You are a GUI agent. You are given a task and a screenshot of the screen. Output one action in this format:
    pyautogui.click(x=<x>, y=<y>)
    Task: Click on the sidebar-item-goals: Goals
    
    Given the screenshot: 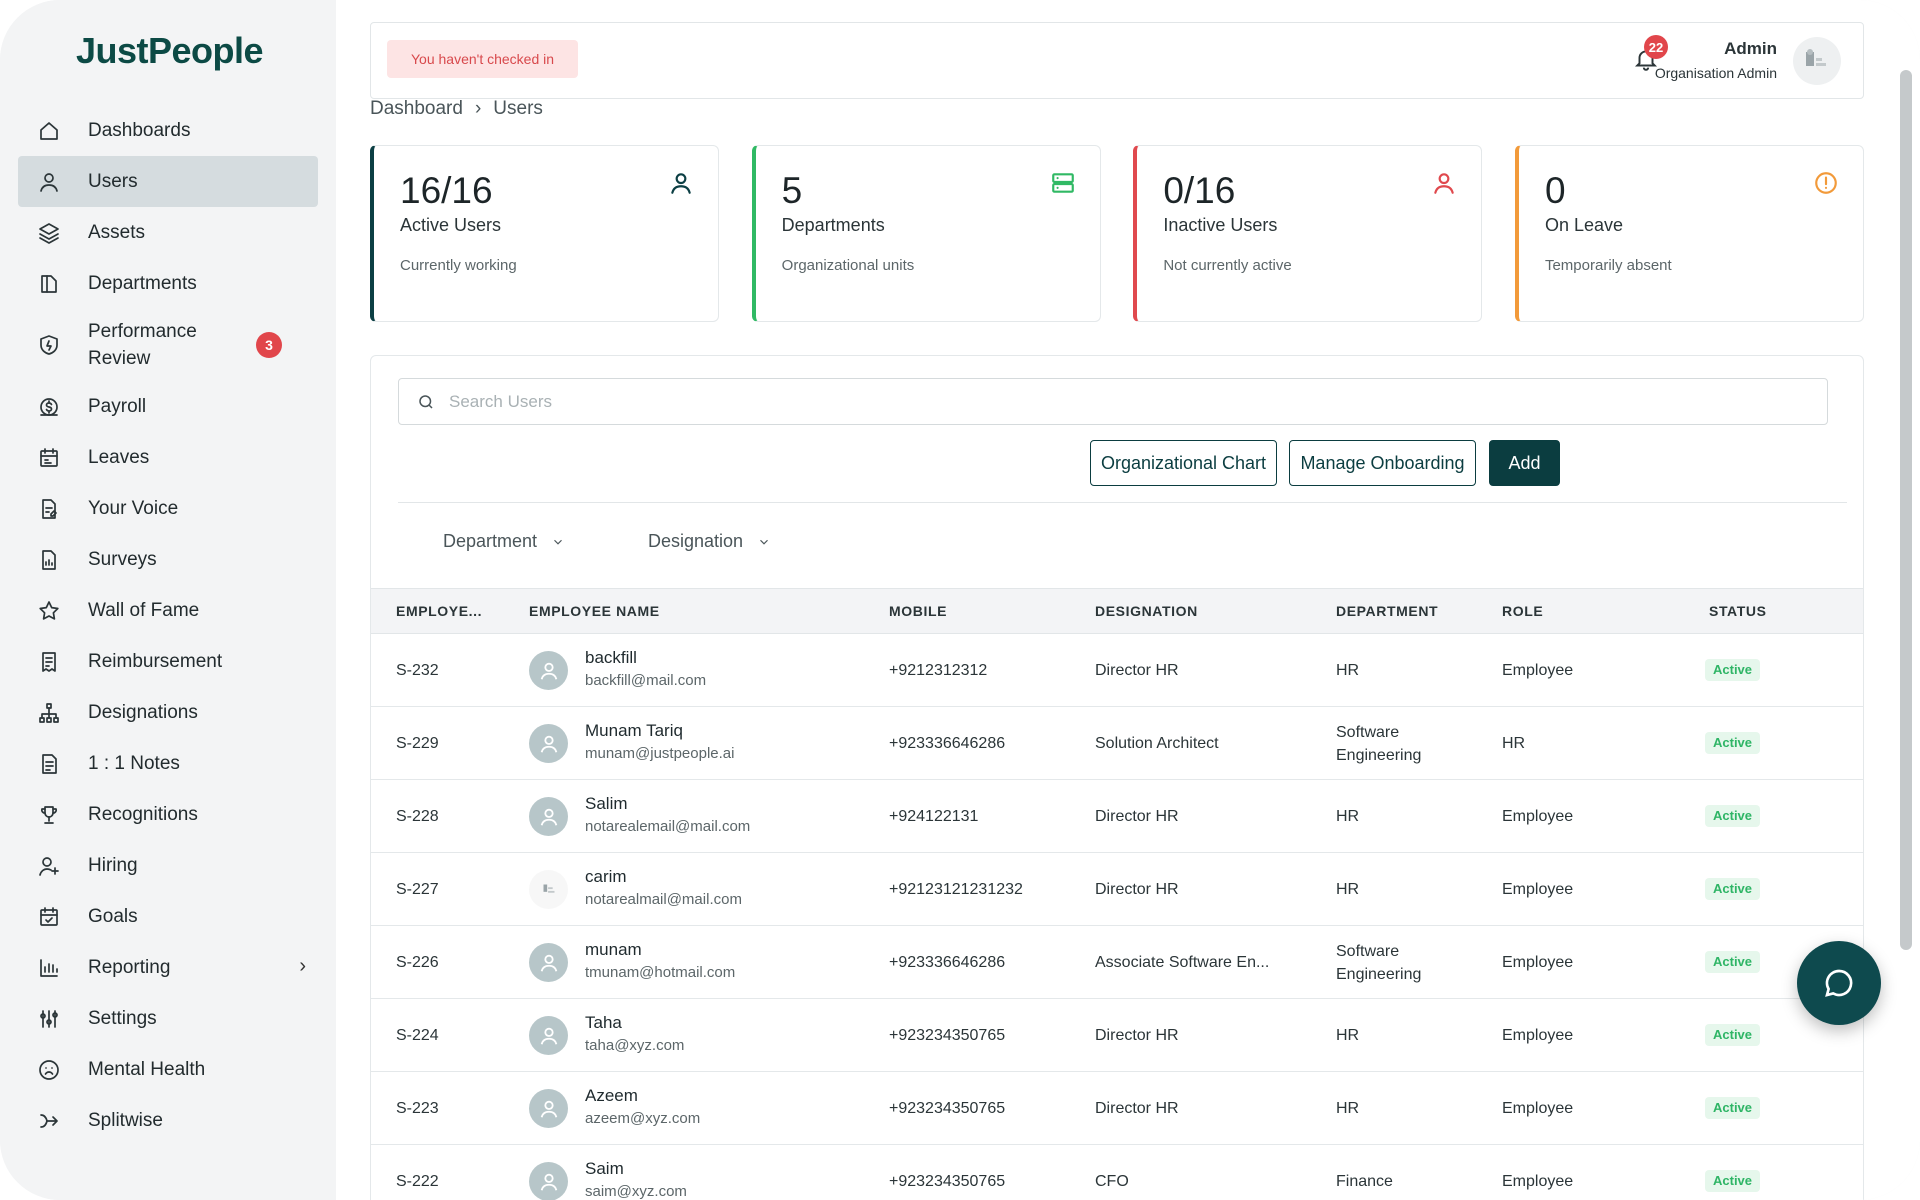 What is the action you would take?
    pyautogui.click(x=168, y=916)
    